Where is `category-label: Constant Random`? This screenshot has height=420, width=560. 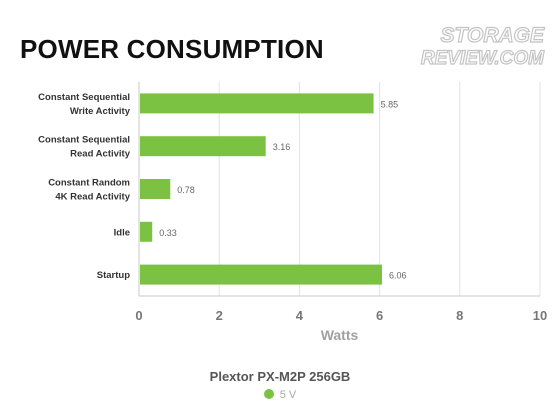
category-label: Constant Random is located at coordinates (89, 183).